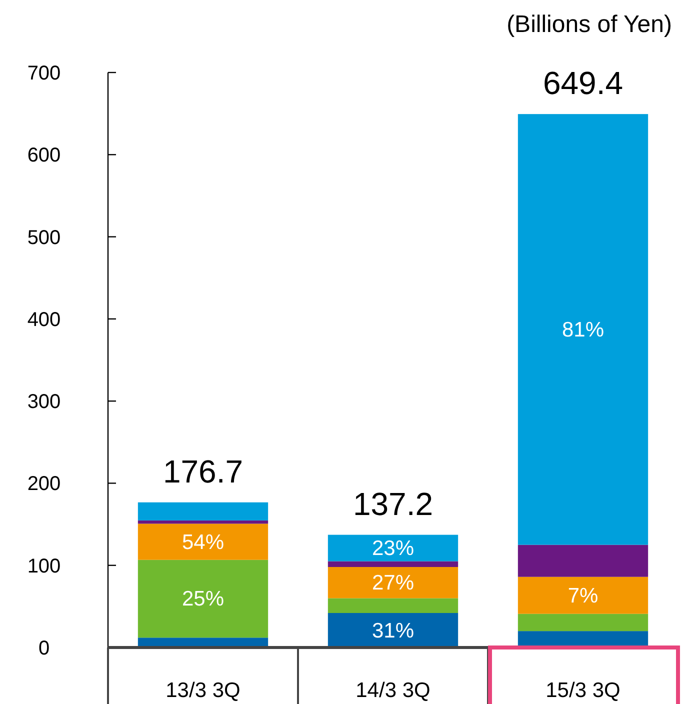 The image size is (681, 704). What do you see at coordinates (583, 690) in the screenshot?
I see `x-tick-label: 15/3 3Q` at bounding box center [583, 690].